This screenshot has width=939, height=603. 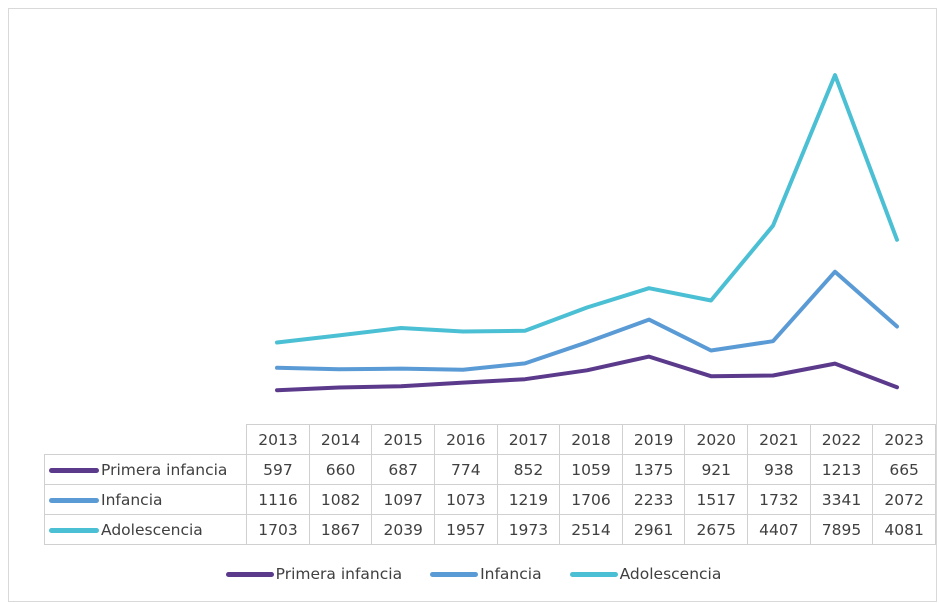 What do you see at coordinates (454, 574) in the screenshot?
I see `legend-swatch-infancia` at bounding box center [454, 574].